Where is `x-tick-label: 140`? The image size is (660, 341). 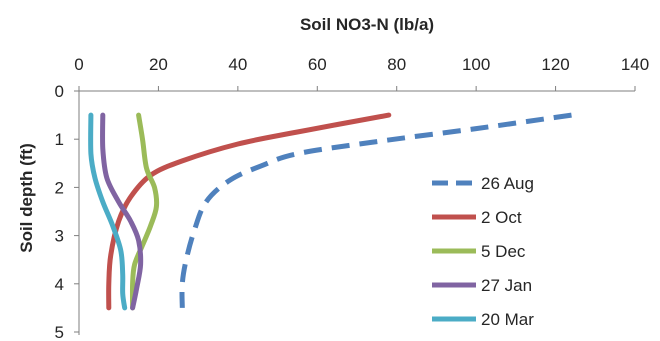
x-tick-label: 140 is located at coordinates (635, 64).